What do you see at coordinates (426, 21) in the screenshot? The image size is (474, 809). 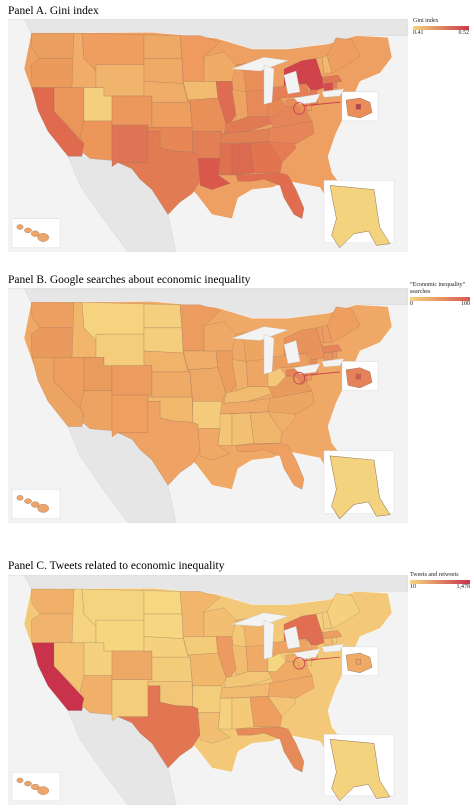 I see `legend-title: Gini index` at bounding box center [426, 21].